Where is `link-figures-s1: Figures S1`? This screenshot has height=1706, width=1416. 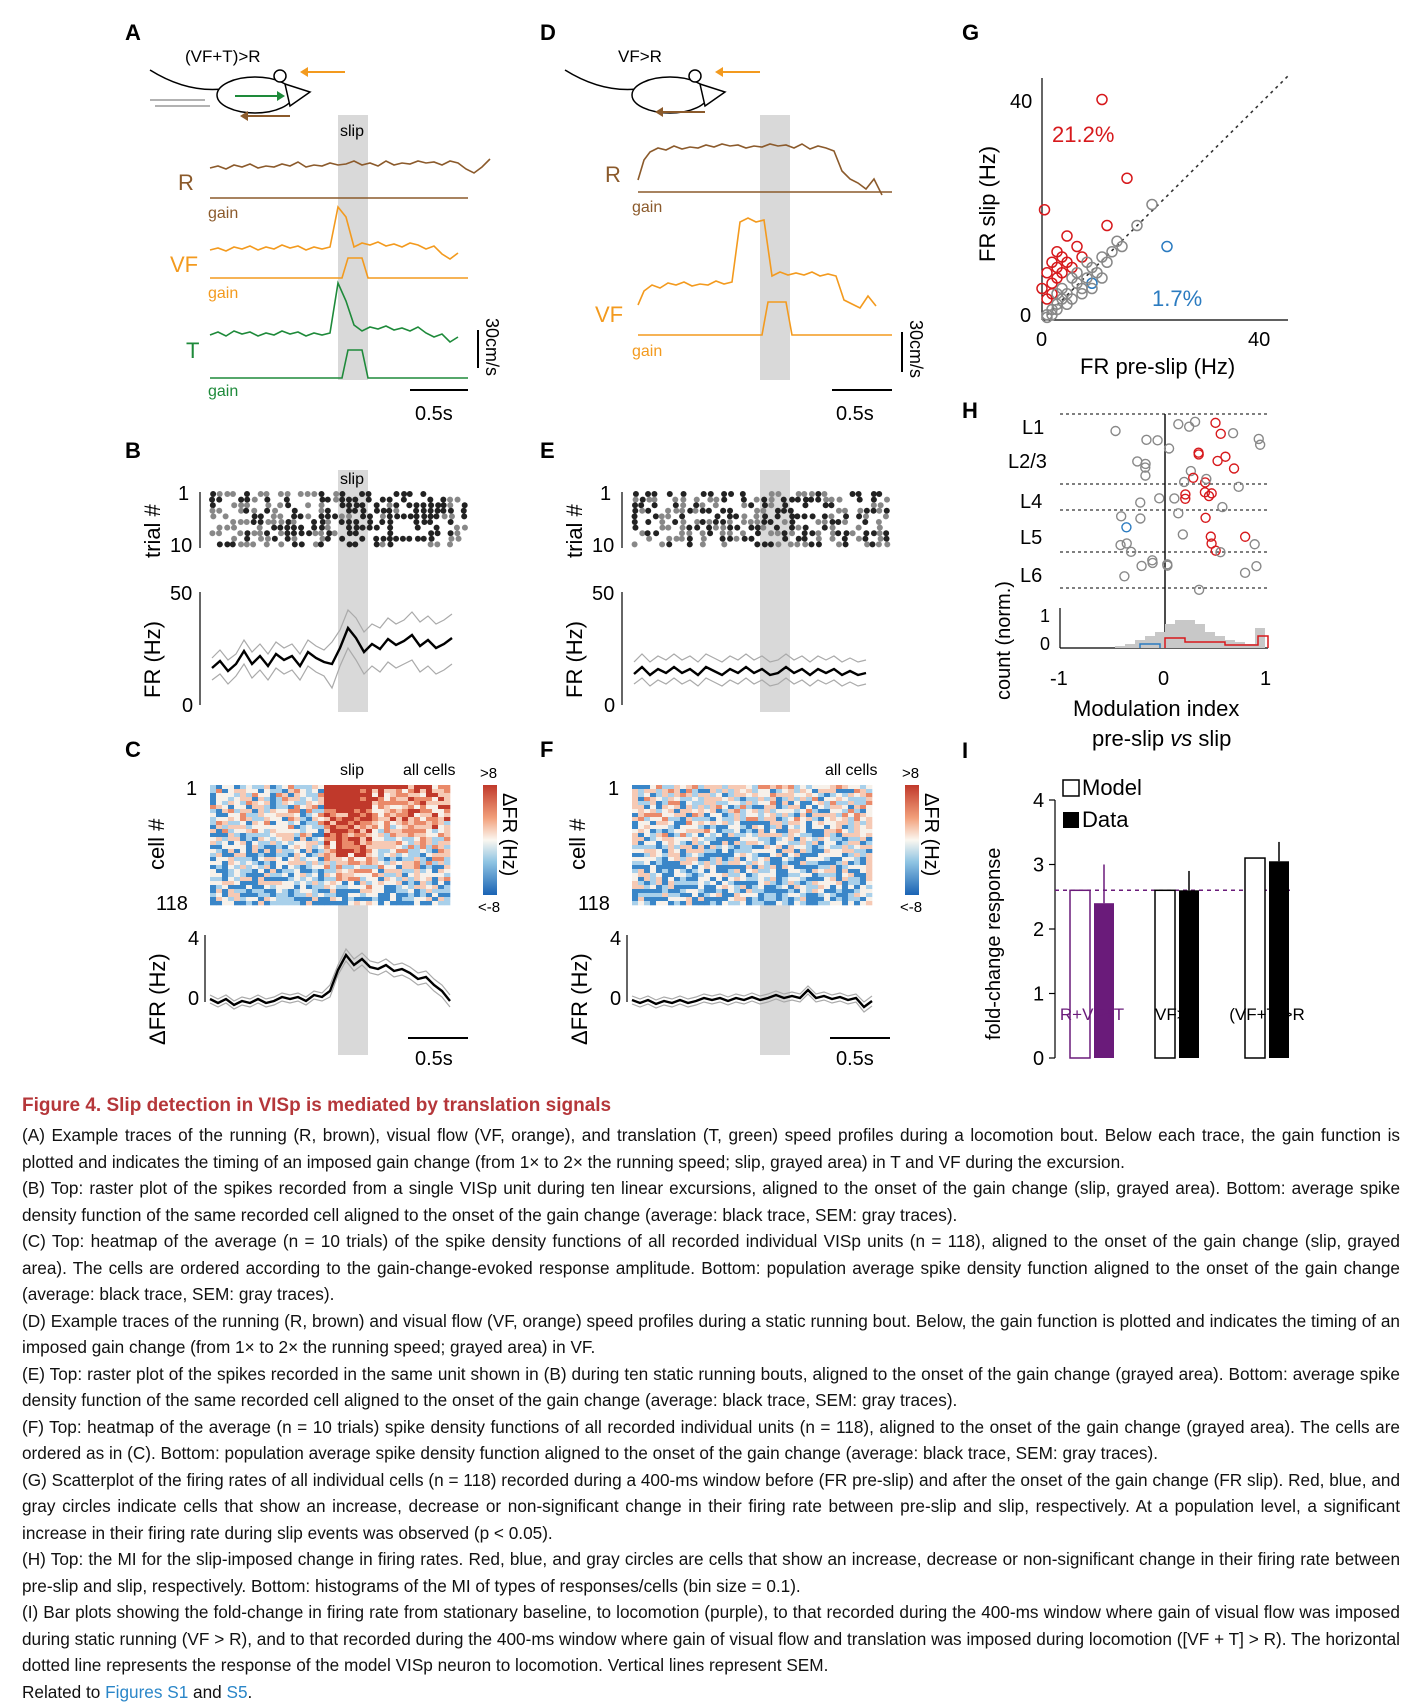
link-figures-s1: Figures S1 is located at coordinates (147, 1691).